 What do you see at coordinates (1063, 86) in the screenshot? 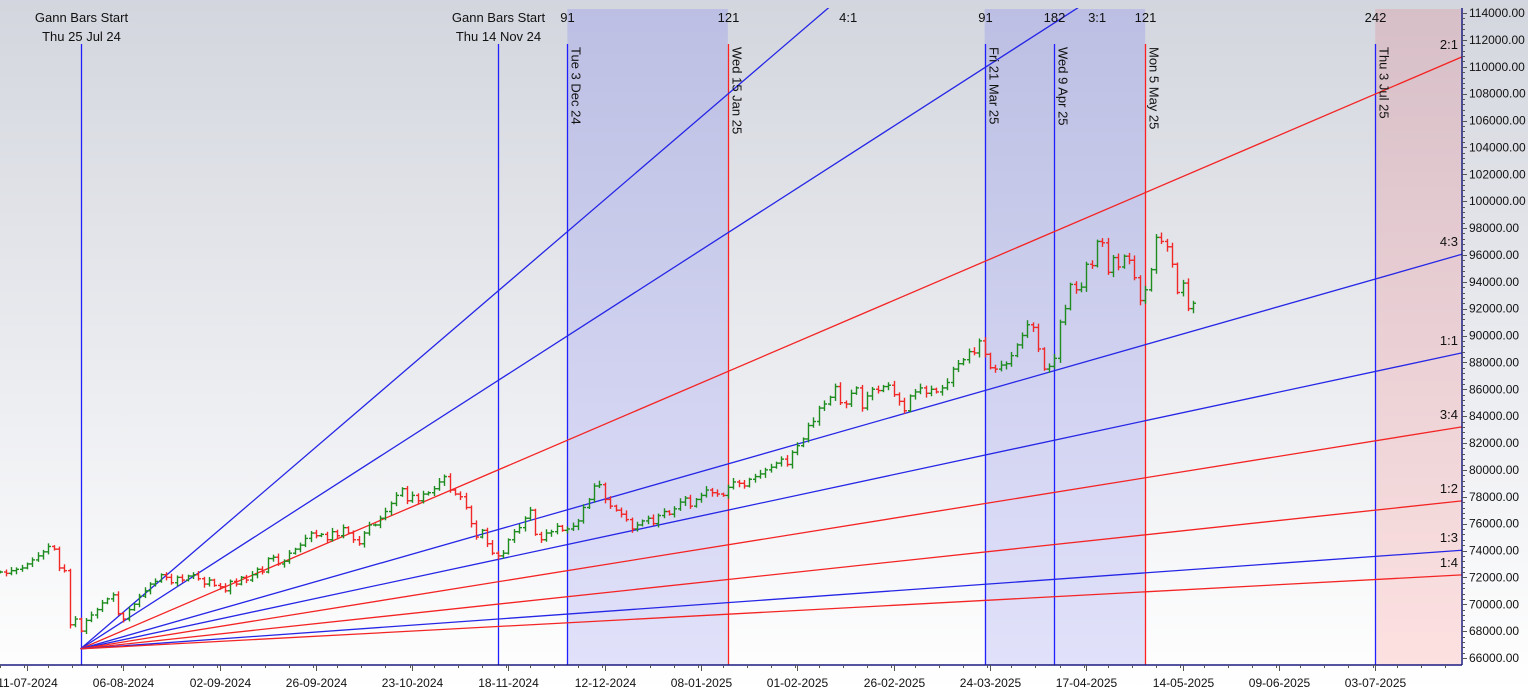
I see `marker-date-label: Wed 9 Apr 25` at bounding box center [1063, 86].